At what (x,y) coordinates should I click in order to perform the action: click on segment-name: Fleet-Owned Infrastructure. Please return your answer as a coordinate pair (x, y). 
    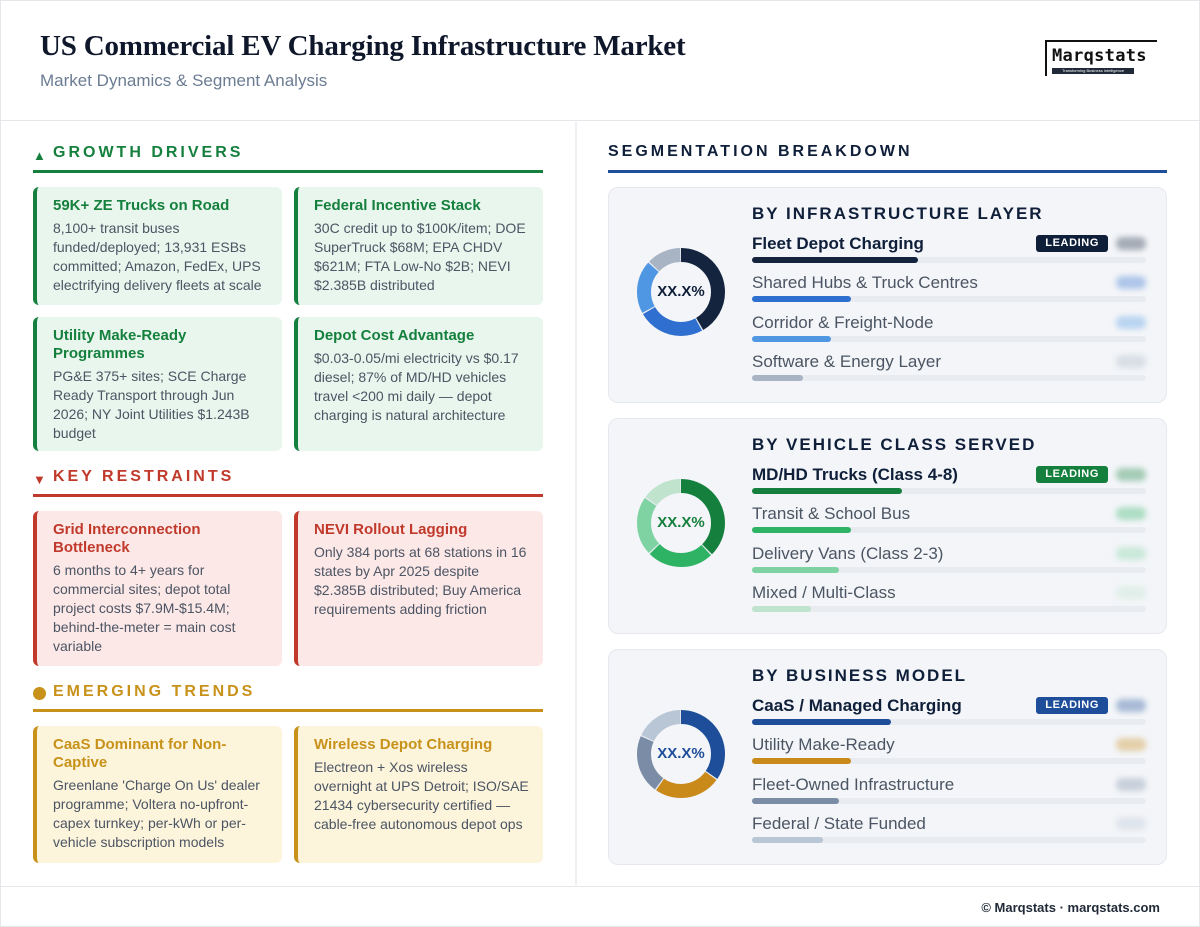
    Looking at the image, I should click on (853, 784).